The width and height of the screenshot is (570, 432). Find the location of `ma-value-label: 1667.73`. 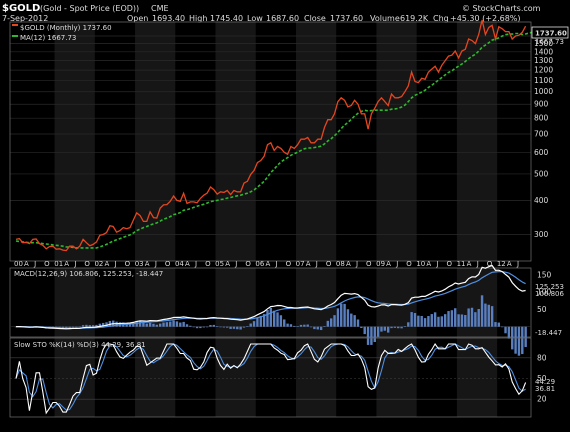

ma-value-label: 1667.73 is located at coordinates (549, 42).